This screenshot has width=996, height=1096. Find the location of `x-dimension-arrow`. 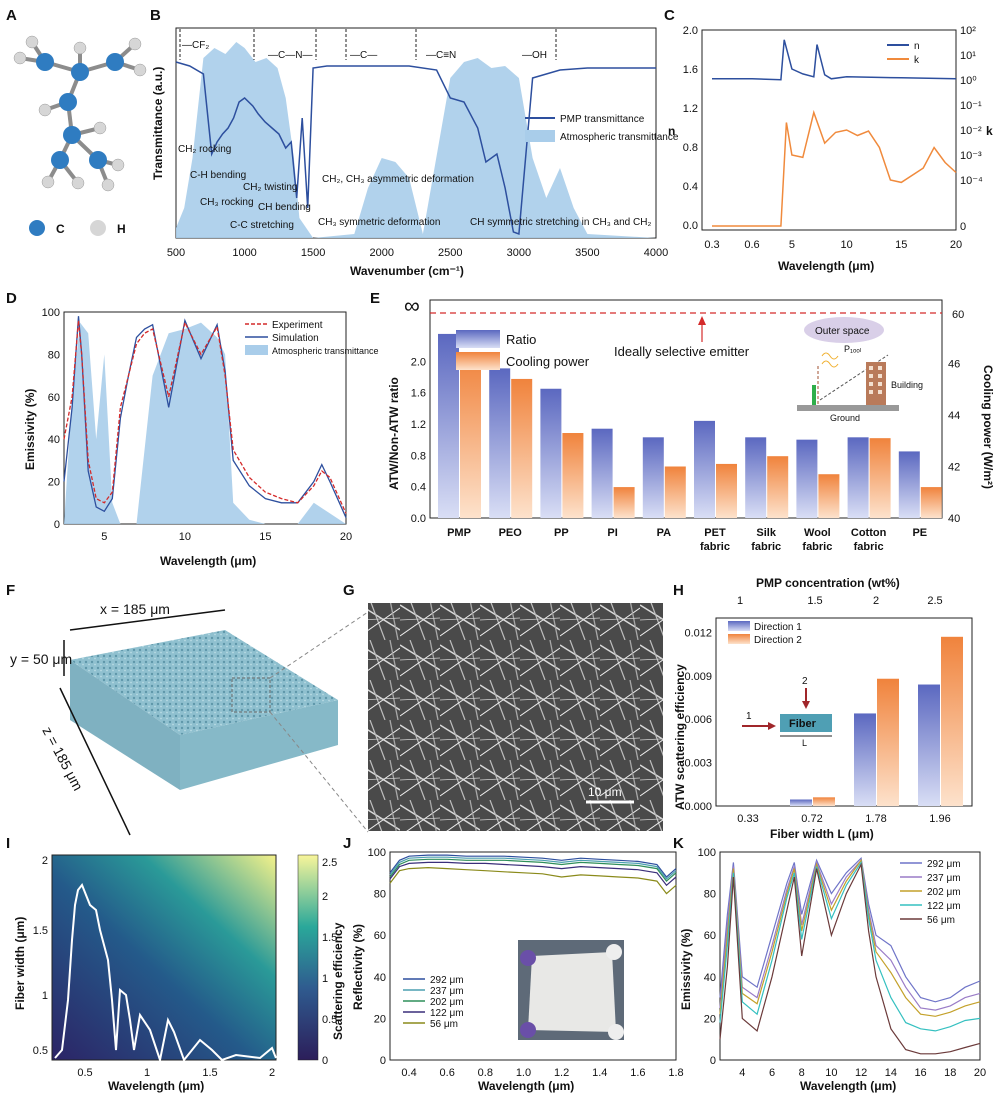

x-dimension-arrow is located at coordinates (147, 620).